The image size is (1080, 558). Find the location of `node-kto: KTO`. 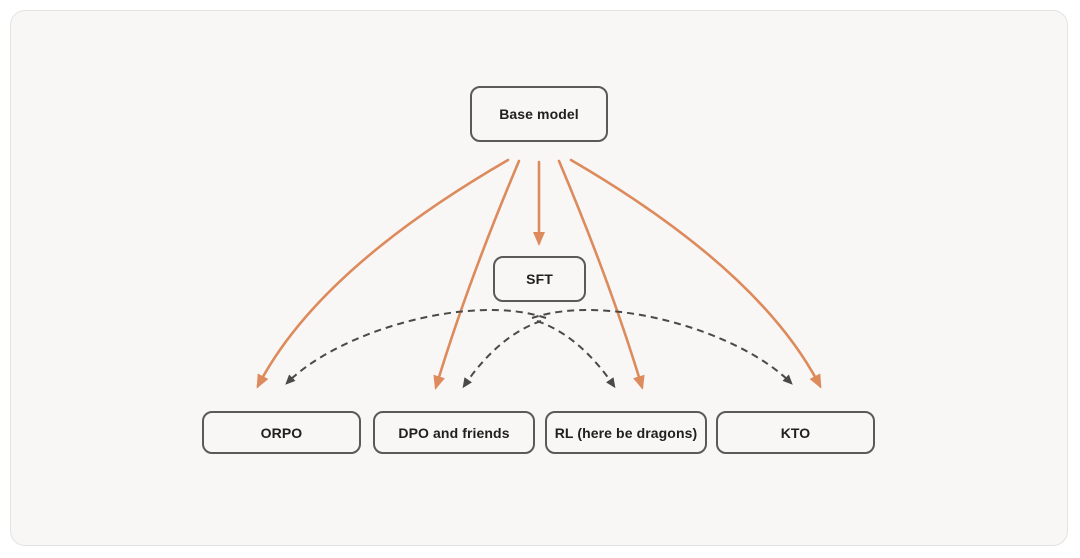

node-kto: KTO is located at coordinates (795, 432).